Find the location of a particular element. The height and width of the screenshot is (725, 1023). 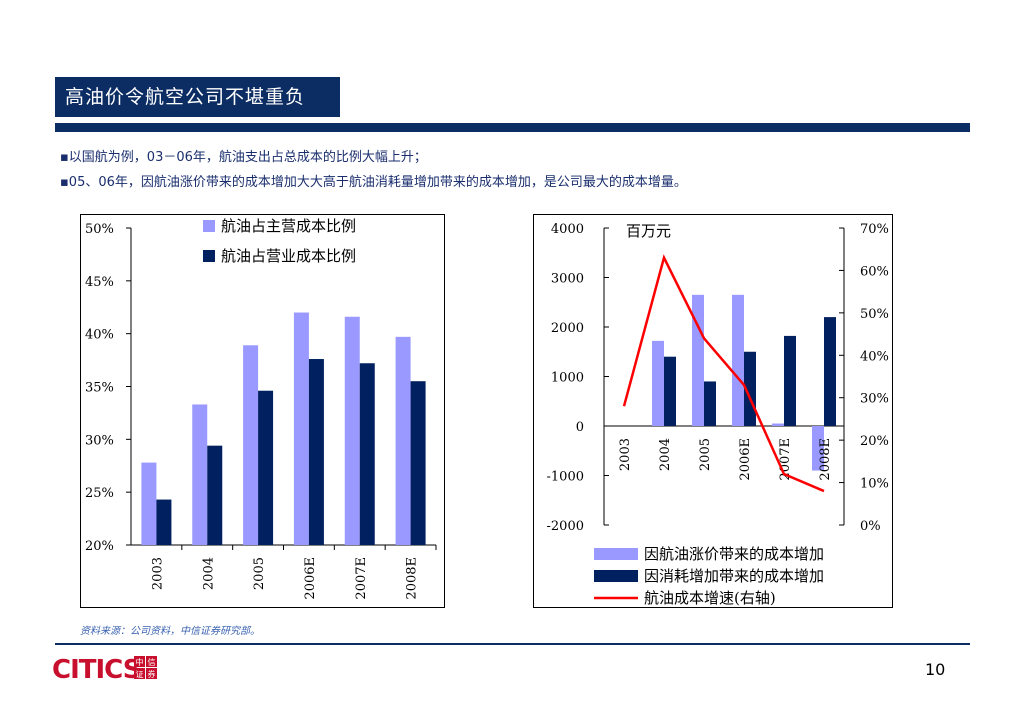

legend-label: 航油成本增速(右轴) is located at coordinates (710, 598).